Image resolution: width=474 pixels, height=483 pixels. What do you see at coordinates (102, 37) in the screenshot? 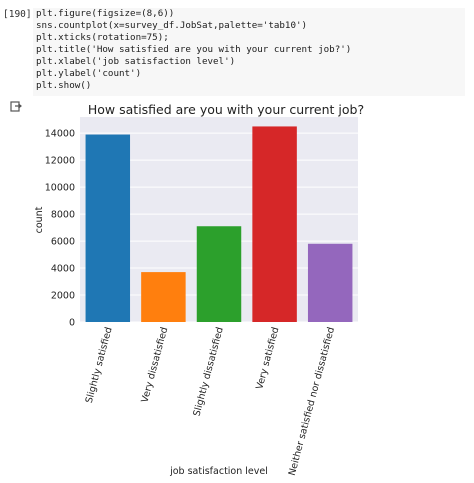
I see `code-line: plt.xticks(rotation=75);` at bounding box center [102, 37].